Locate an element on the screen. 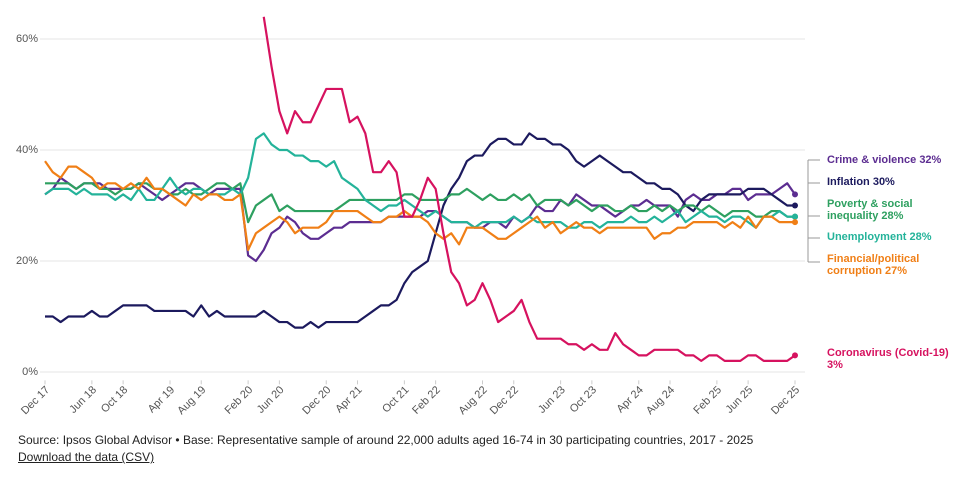 The width and height of the screenshot is (976, 477). x-tick-label: Oct 21 is located at coordinates (395, 399).